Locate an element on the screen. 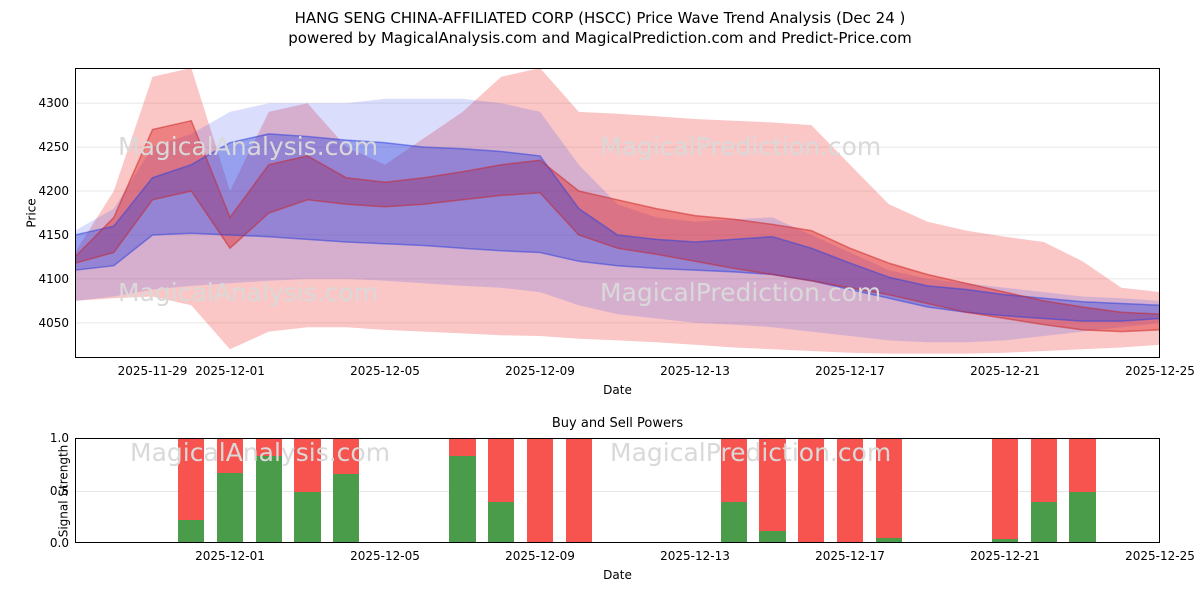 The image size is (1200, 600). price-x-tick: 2025-12-25 is located at coordinates (1160, 371).